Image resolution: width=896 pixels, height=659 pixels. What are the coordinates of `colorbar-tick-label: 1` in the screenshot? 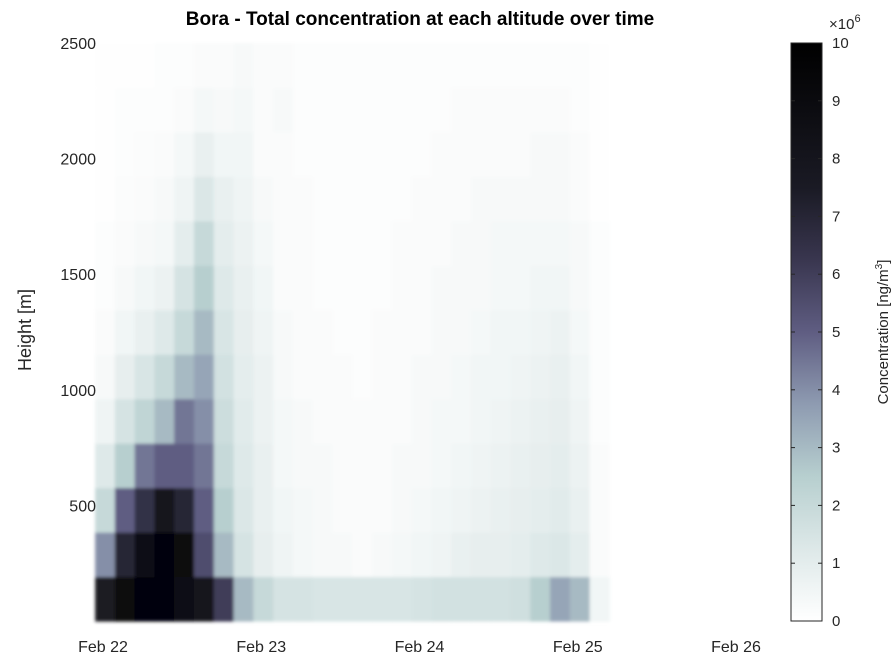 It's located at (836, 563).